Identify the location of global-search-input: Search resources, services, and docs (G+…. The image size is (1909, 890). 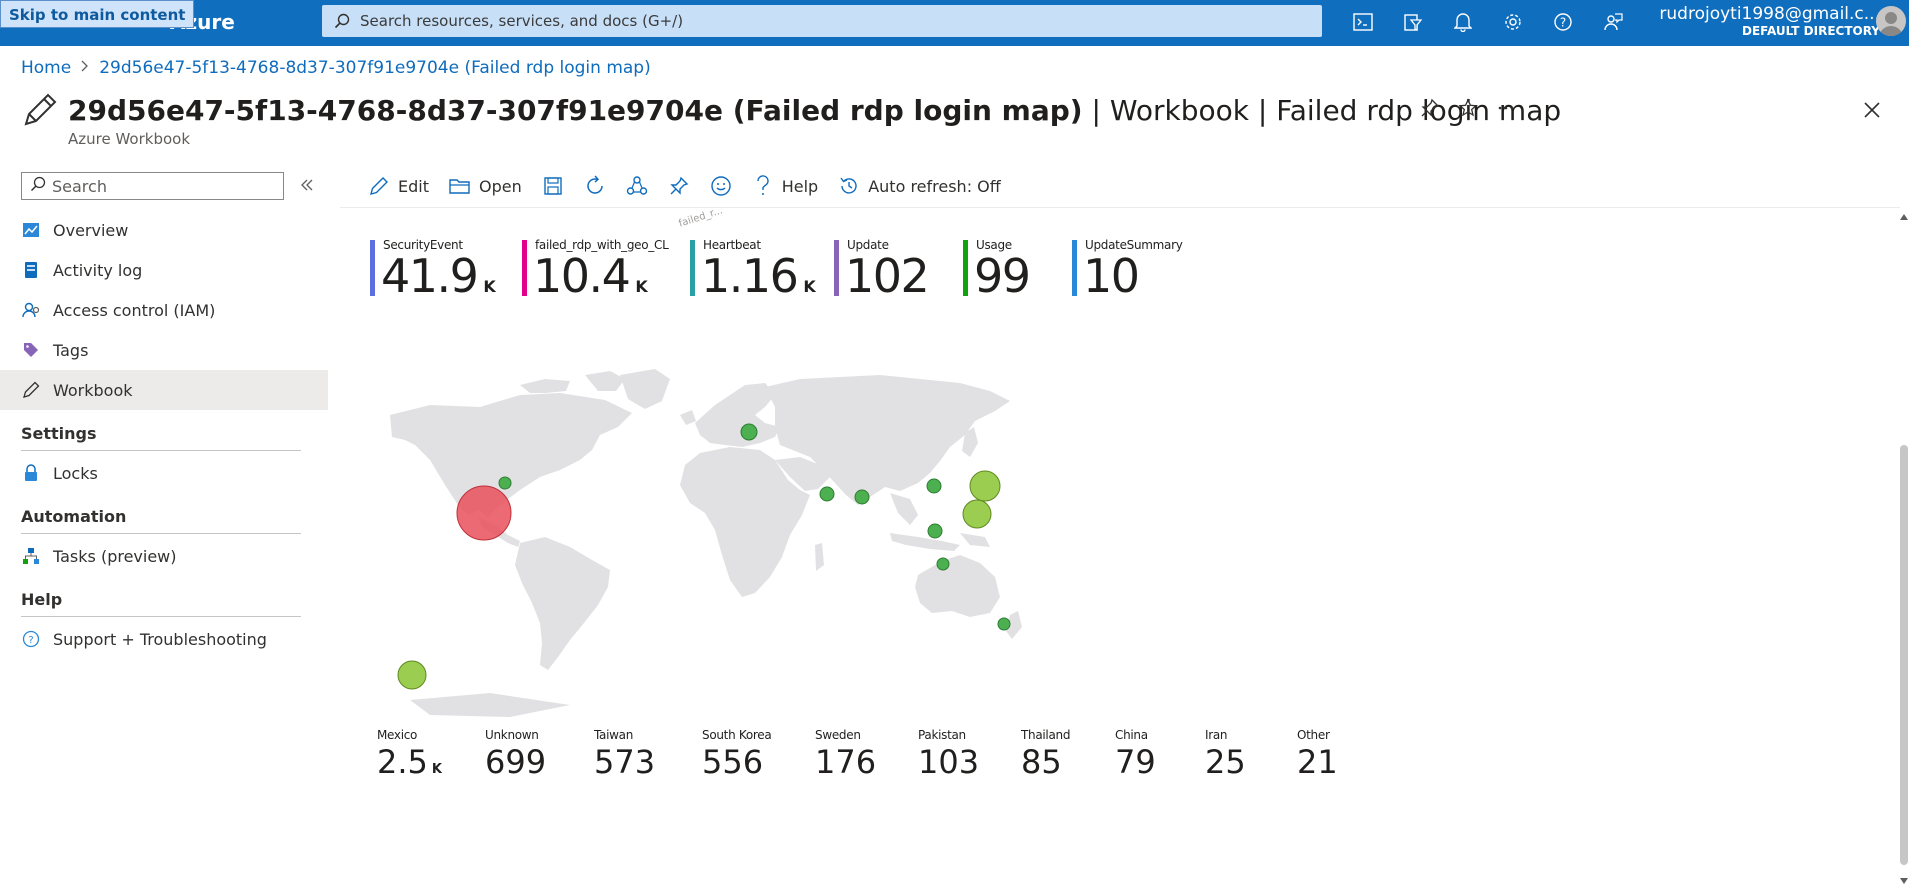
(822, 21).